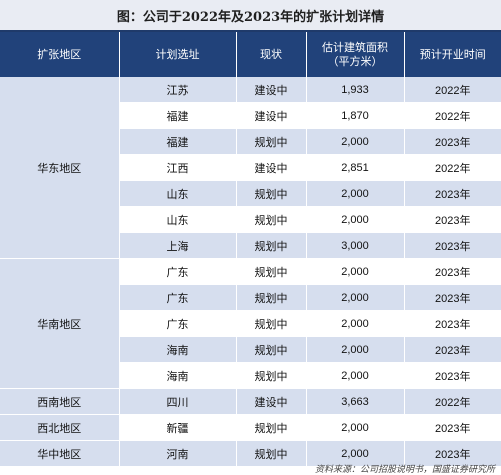 Image resolution: width=501 pixels, height=475 pixels. I want to click on table-row: 上海 规划中 3,000 2023年, so click(250, 245).